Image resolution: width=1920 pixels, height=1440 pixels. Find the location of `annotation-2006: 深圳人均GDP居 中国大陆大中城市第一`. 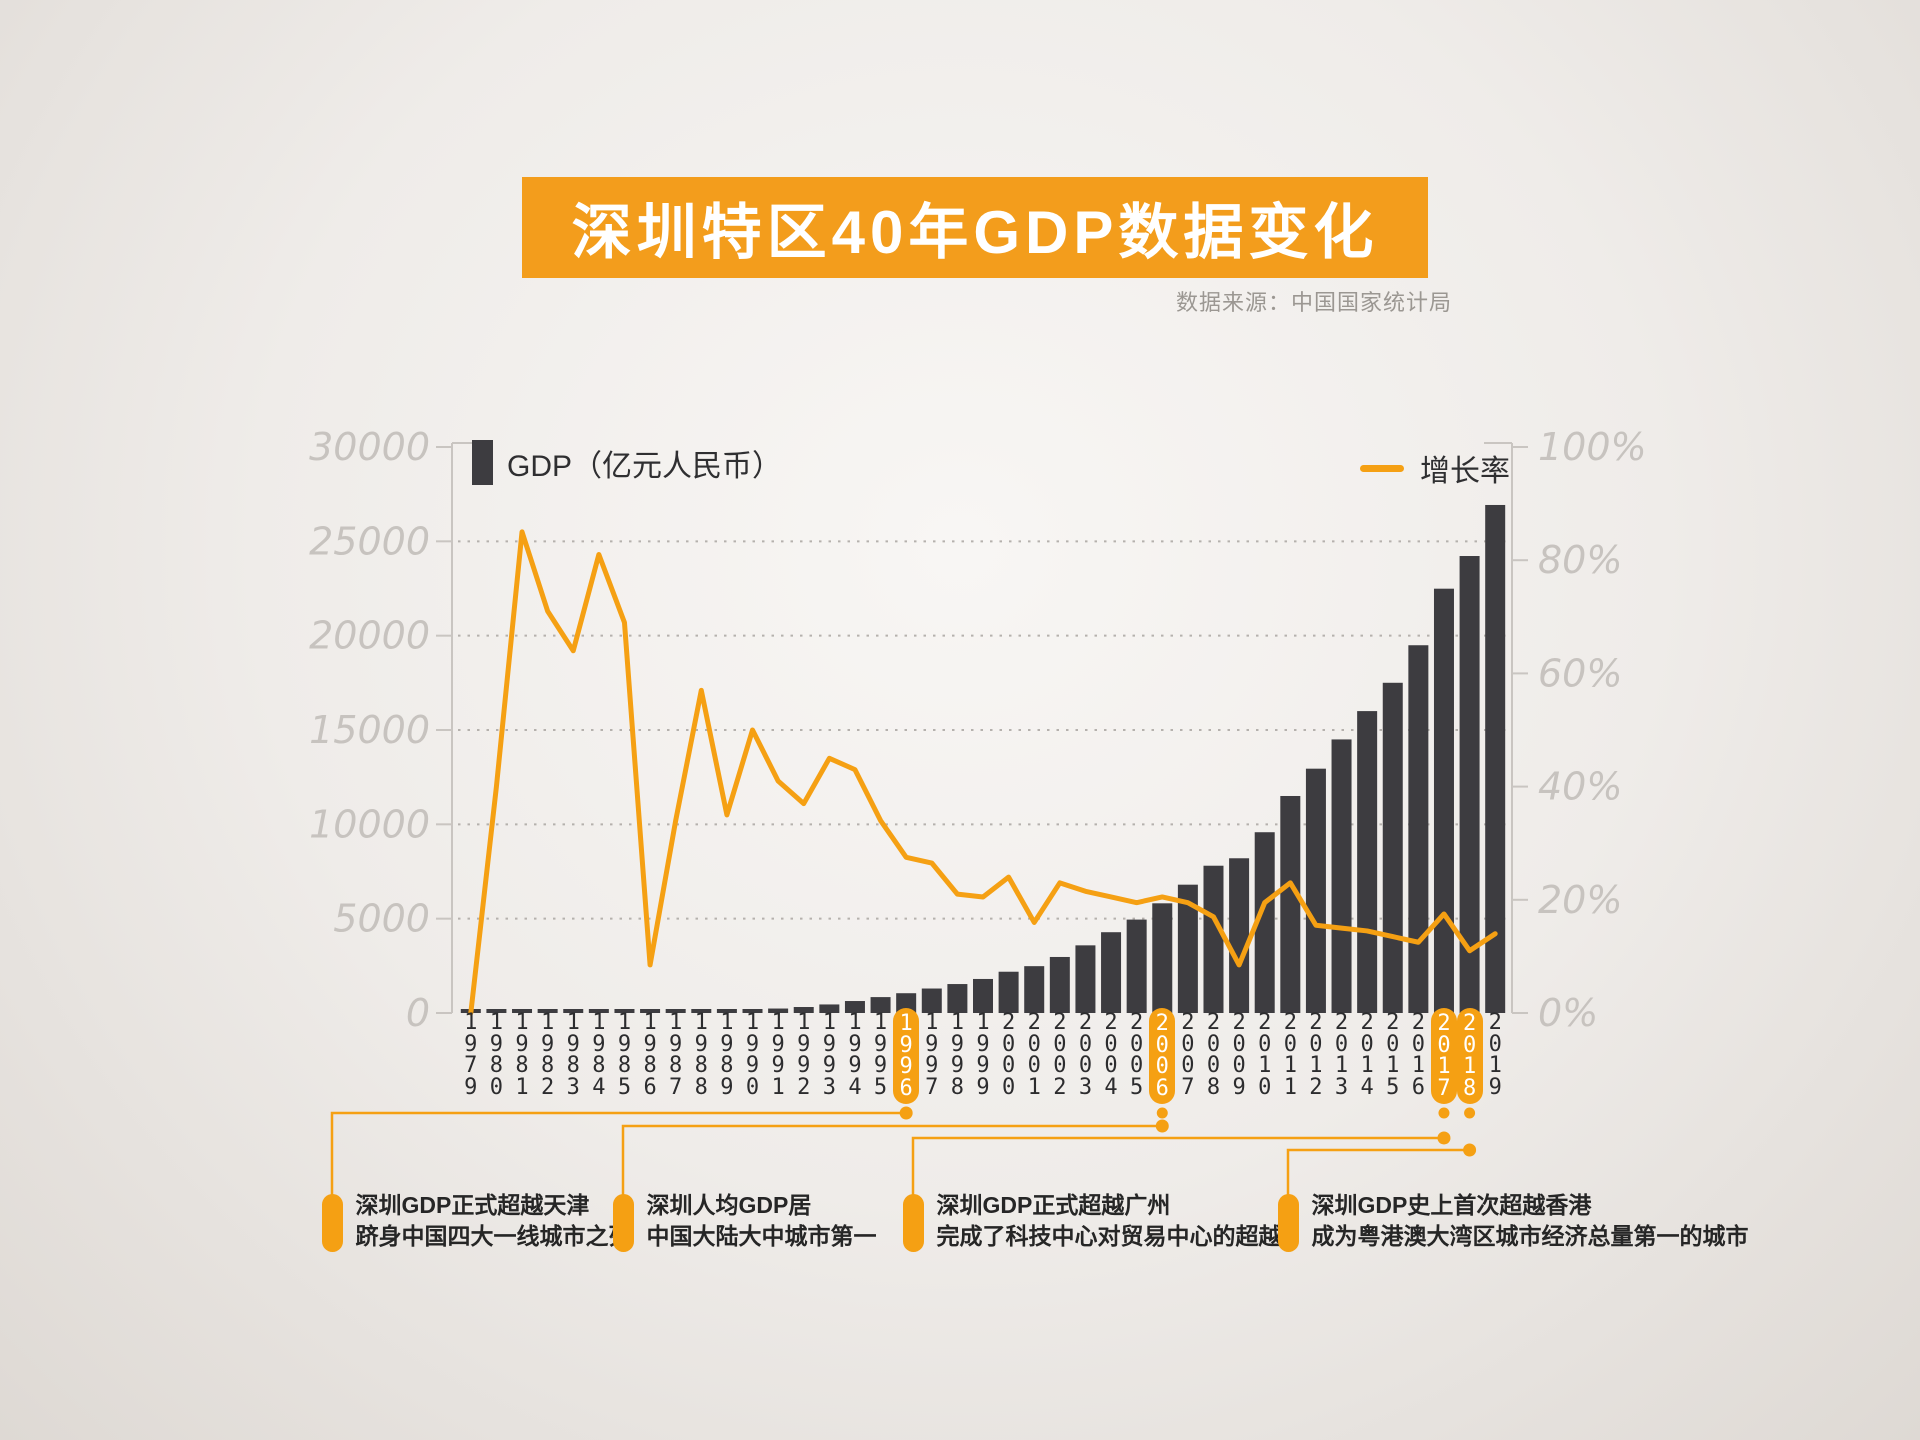

annotation-2006: 深圳人均GDP居 中国大陆大中城市第一 is located at coordinates (744, 1221).